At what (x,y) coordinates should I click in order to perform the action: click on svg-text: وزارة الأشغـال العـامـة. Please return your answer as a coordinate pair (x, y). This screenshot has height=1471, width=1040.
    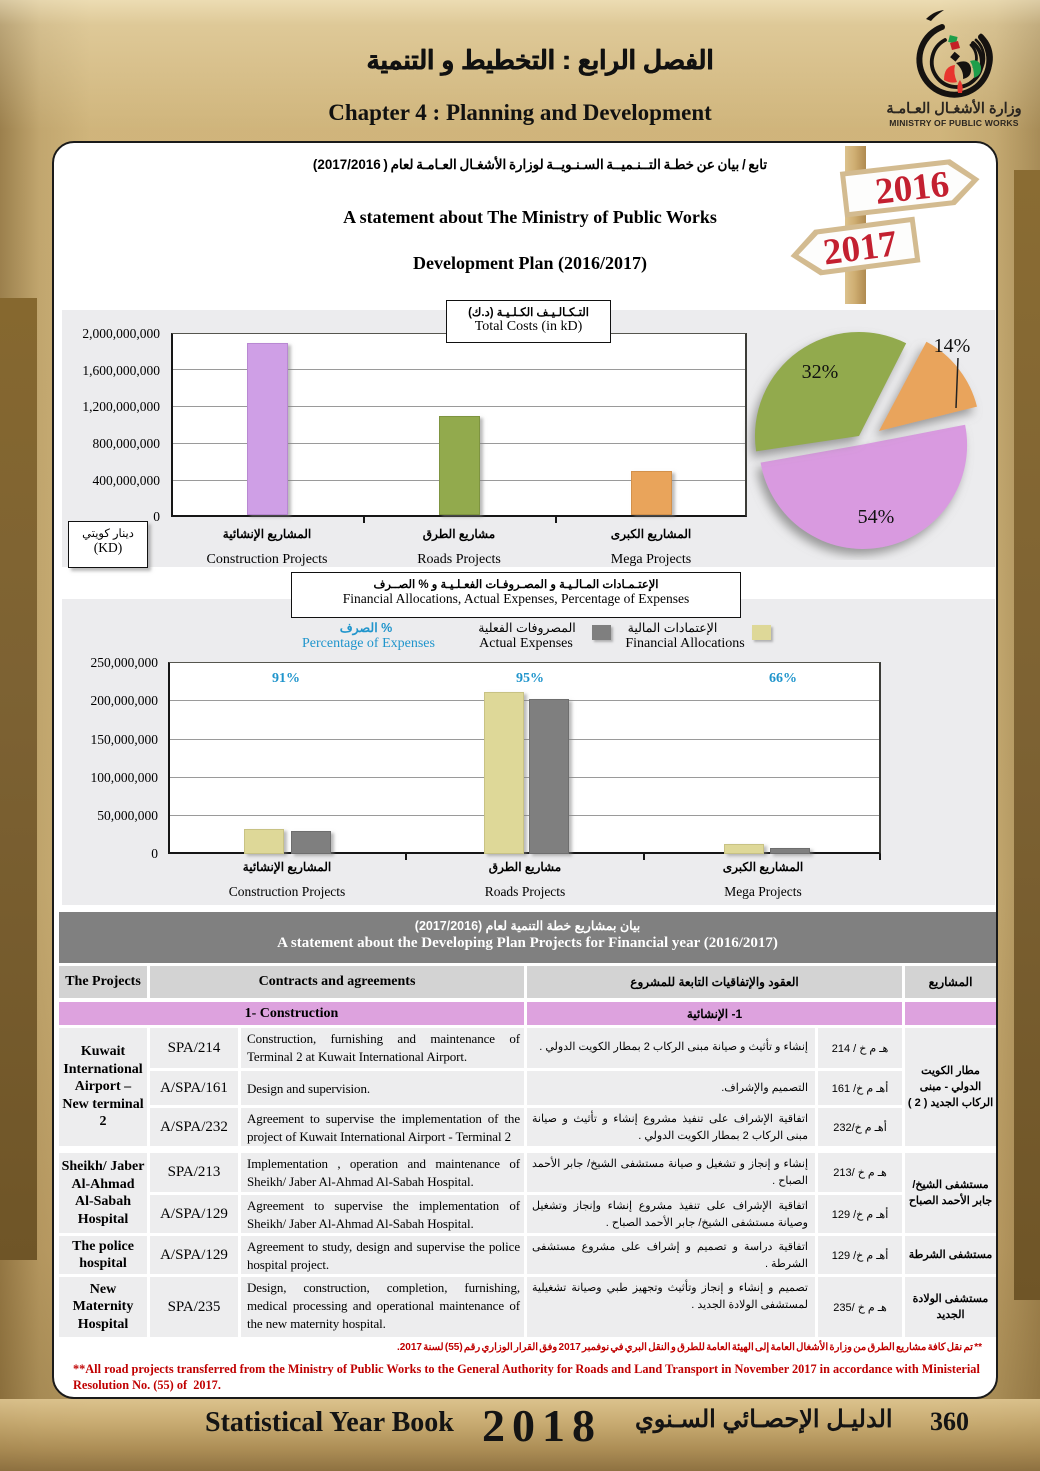
    Looking at the image, I should click on (953, 107).